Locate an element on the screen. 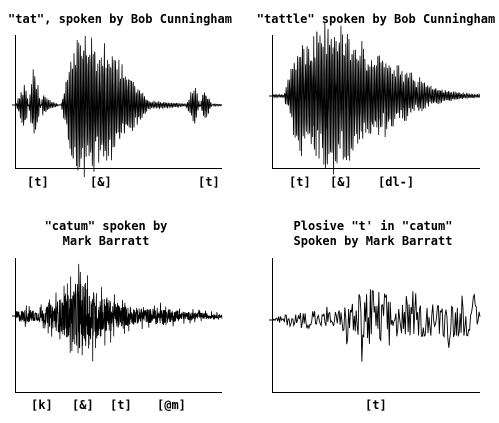 The image size is (499, 423). waveform-plosive-t is located at coordinates (376, 325).